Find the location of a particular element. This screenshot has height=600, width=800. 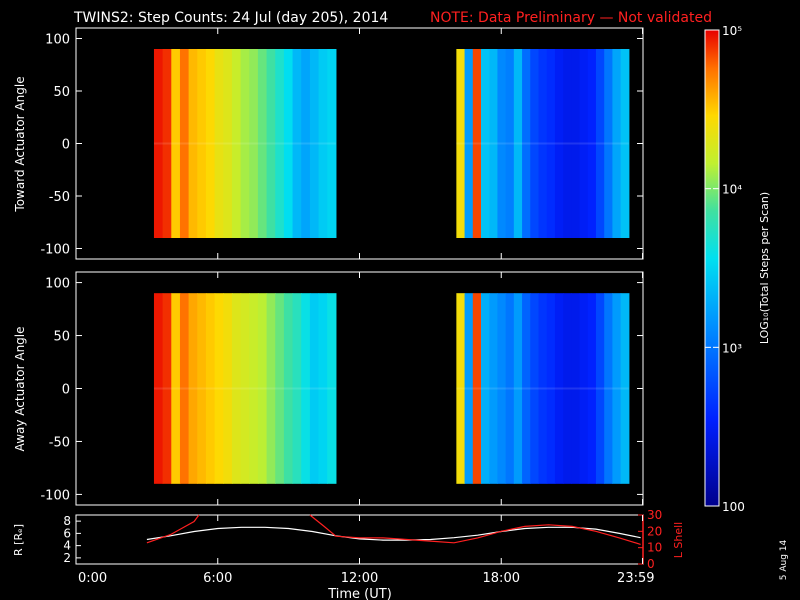

colorbar-tick-label: 10⁵ is located at coordinates (732, 31).